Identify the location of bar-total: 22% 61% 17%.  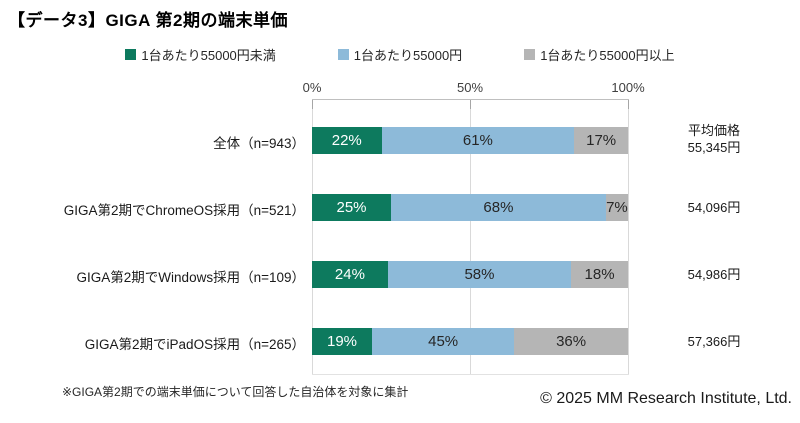
(470, 140).